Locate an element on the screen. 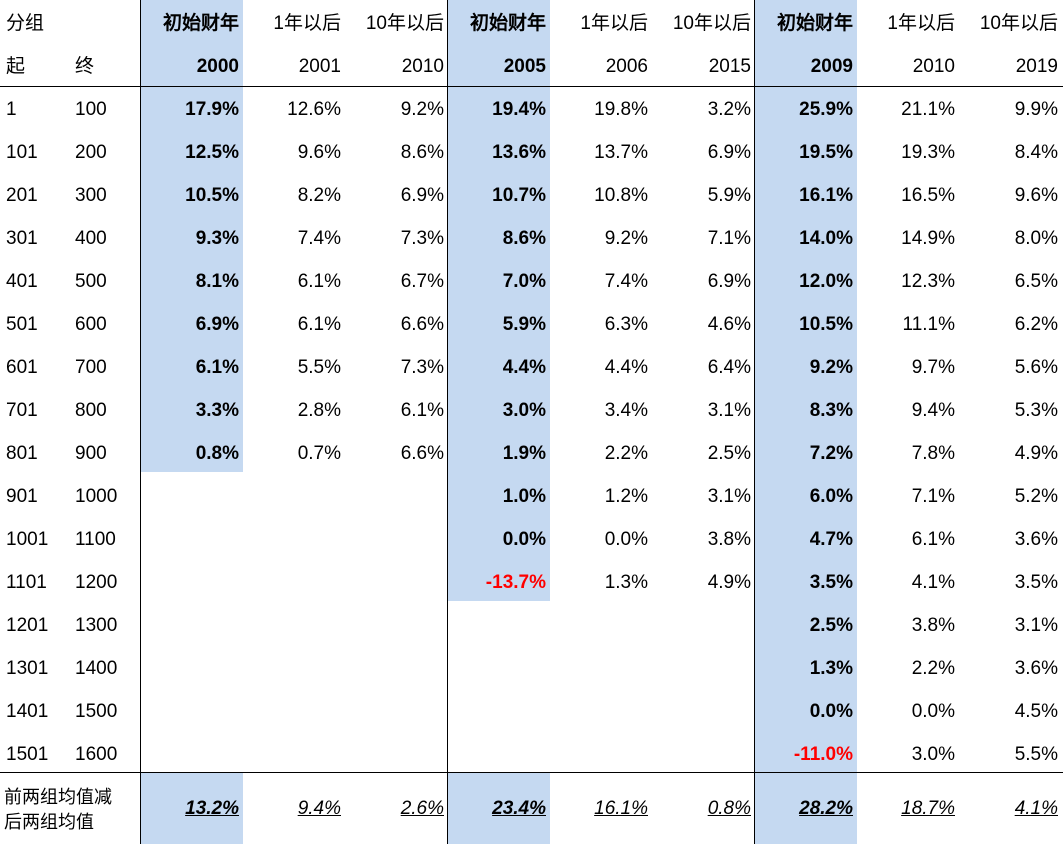 The image size is (1063, 844). table-cell: 2.2% is located at coordinates (626, 453).